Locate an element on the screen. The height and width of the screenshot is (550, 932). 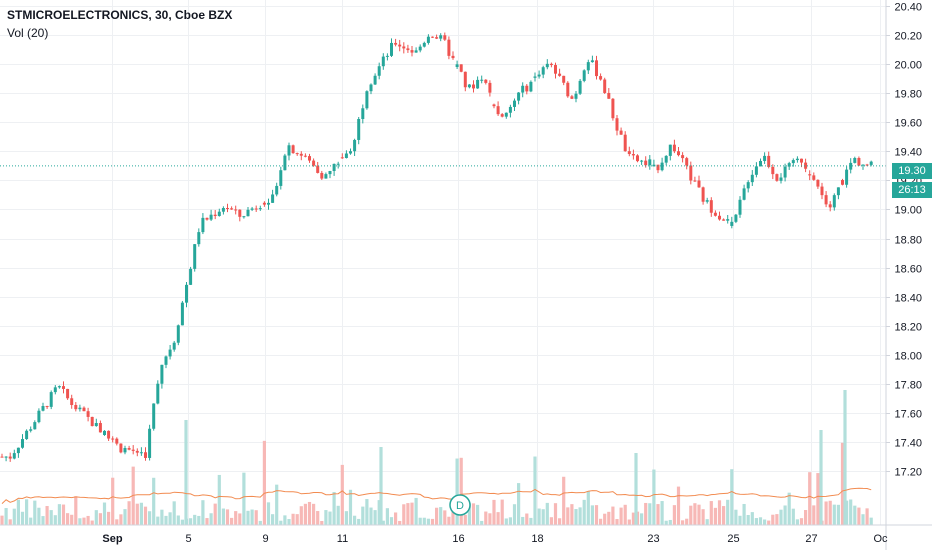
dividend-event-marker: D is located at coordinates (460, 505).